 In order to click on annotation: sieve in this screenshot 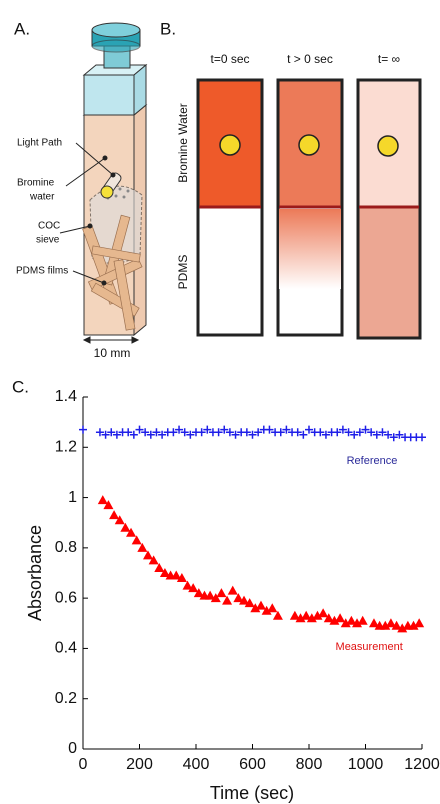, I will do `click(48, 240)`.